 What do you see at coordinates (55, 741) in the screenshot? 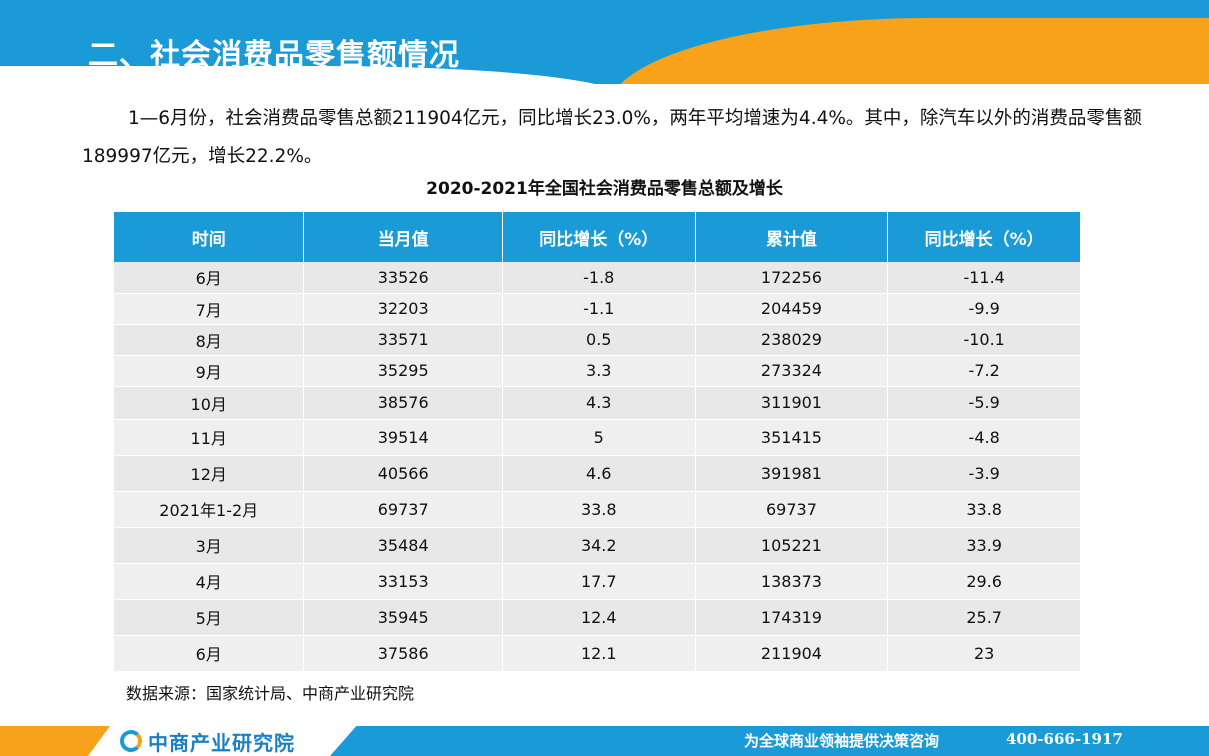
I see `footer-orange-shape` at bounding box center [55, 741].